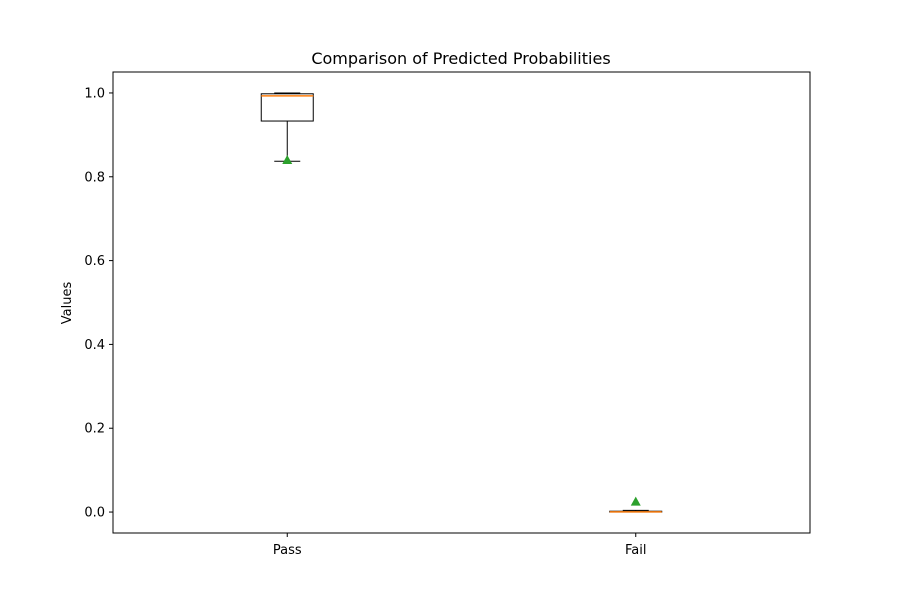 The width and height of the screenshot is (900, 600). What do you see at coordinates (287, 128) in the screenshot?
I see `box-pass` at bounding box center [287, 128].